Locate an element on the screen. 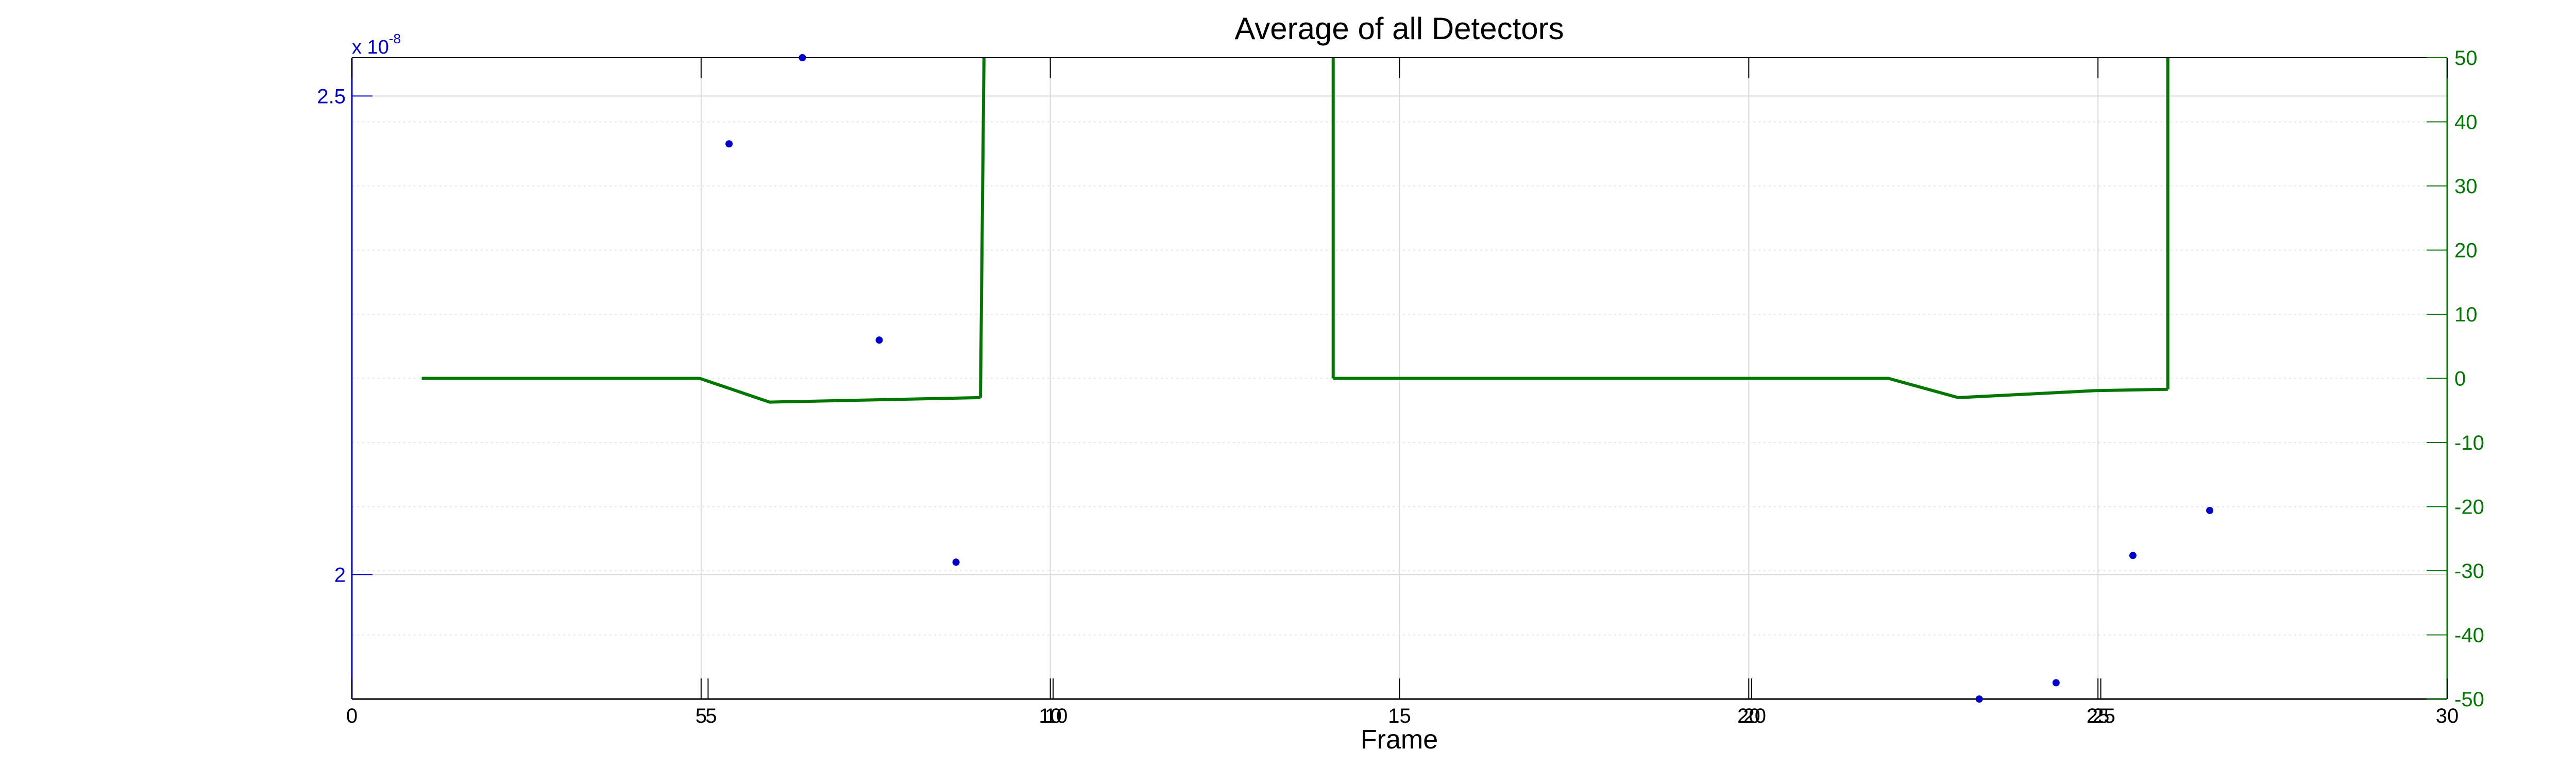 This screenshot has width=2576, height=783. x2-tick-label-0: 5 is located at coordinates (711, 716).